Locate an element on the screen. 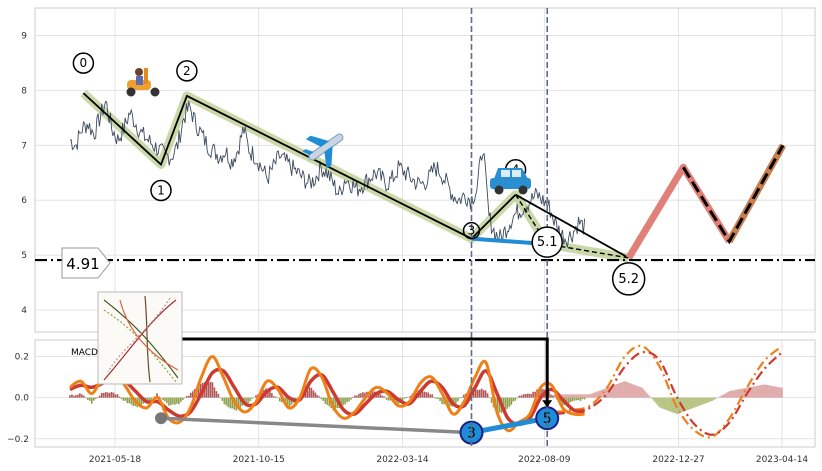 This screenshot has height=471, width=822. blue-divergence-line is located at coordinates (509, 425).